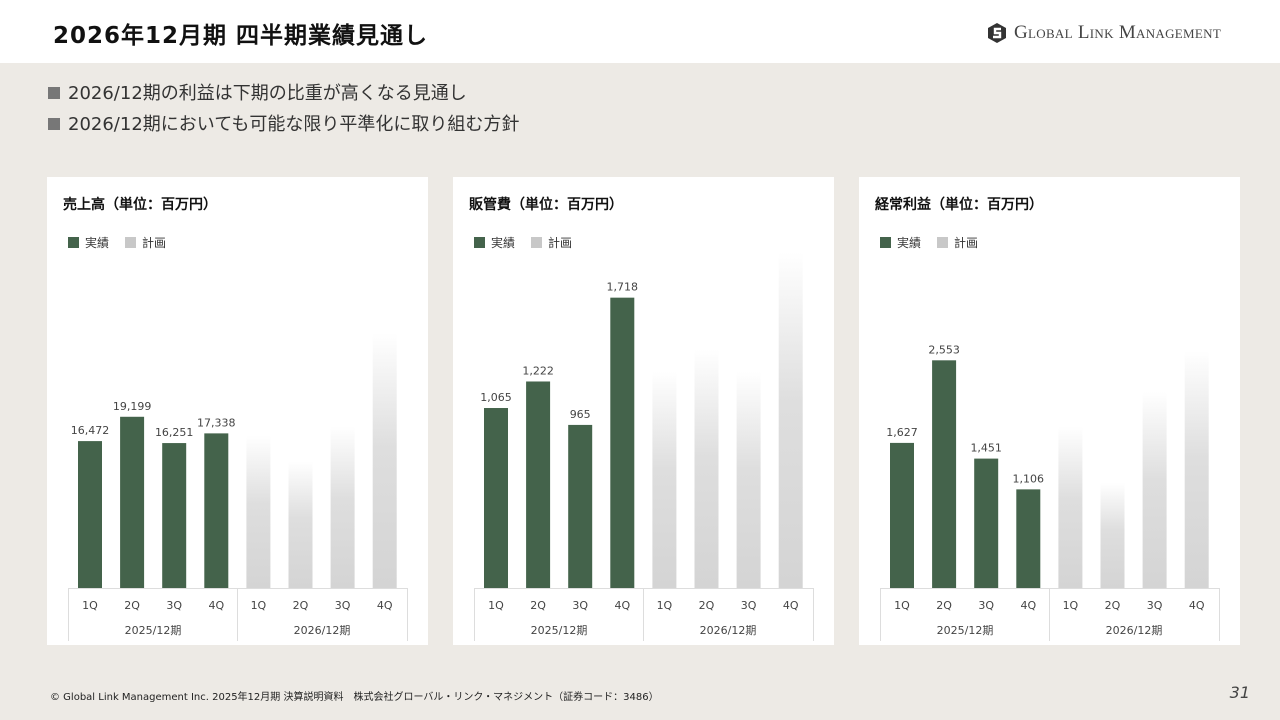 The image size is (1280, 720). I want to click on data-label: 2,553, so click(944, 349).